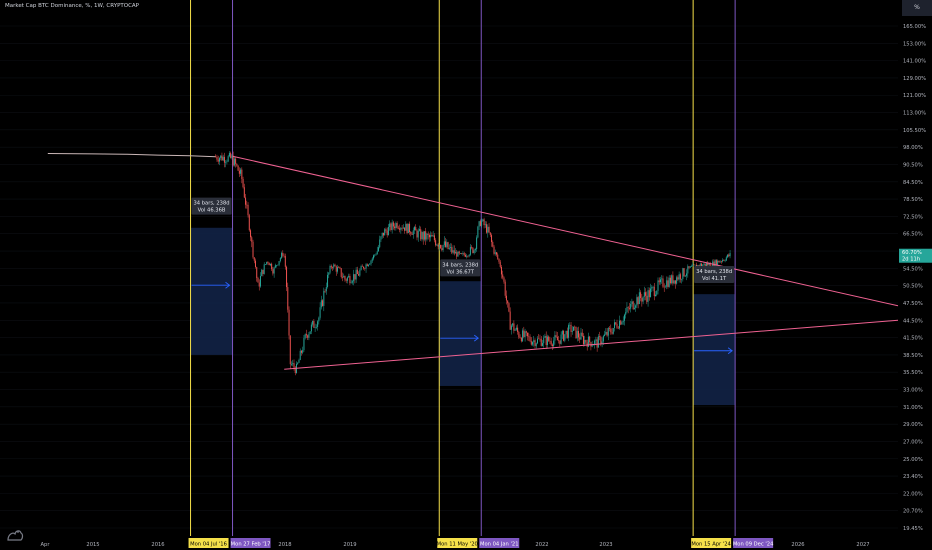 The height and width of the screenshot is (550, 932). What do you see at coordinates (591, 344) in the screenshot?
I see `lower-trendline` at bounding box center [591, 344].